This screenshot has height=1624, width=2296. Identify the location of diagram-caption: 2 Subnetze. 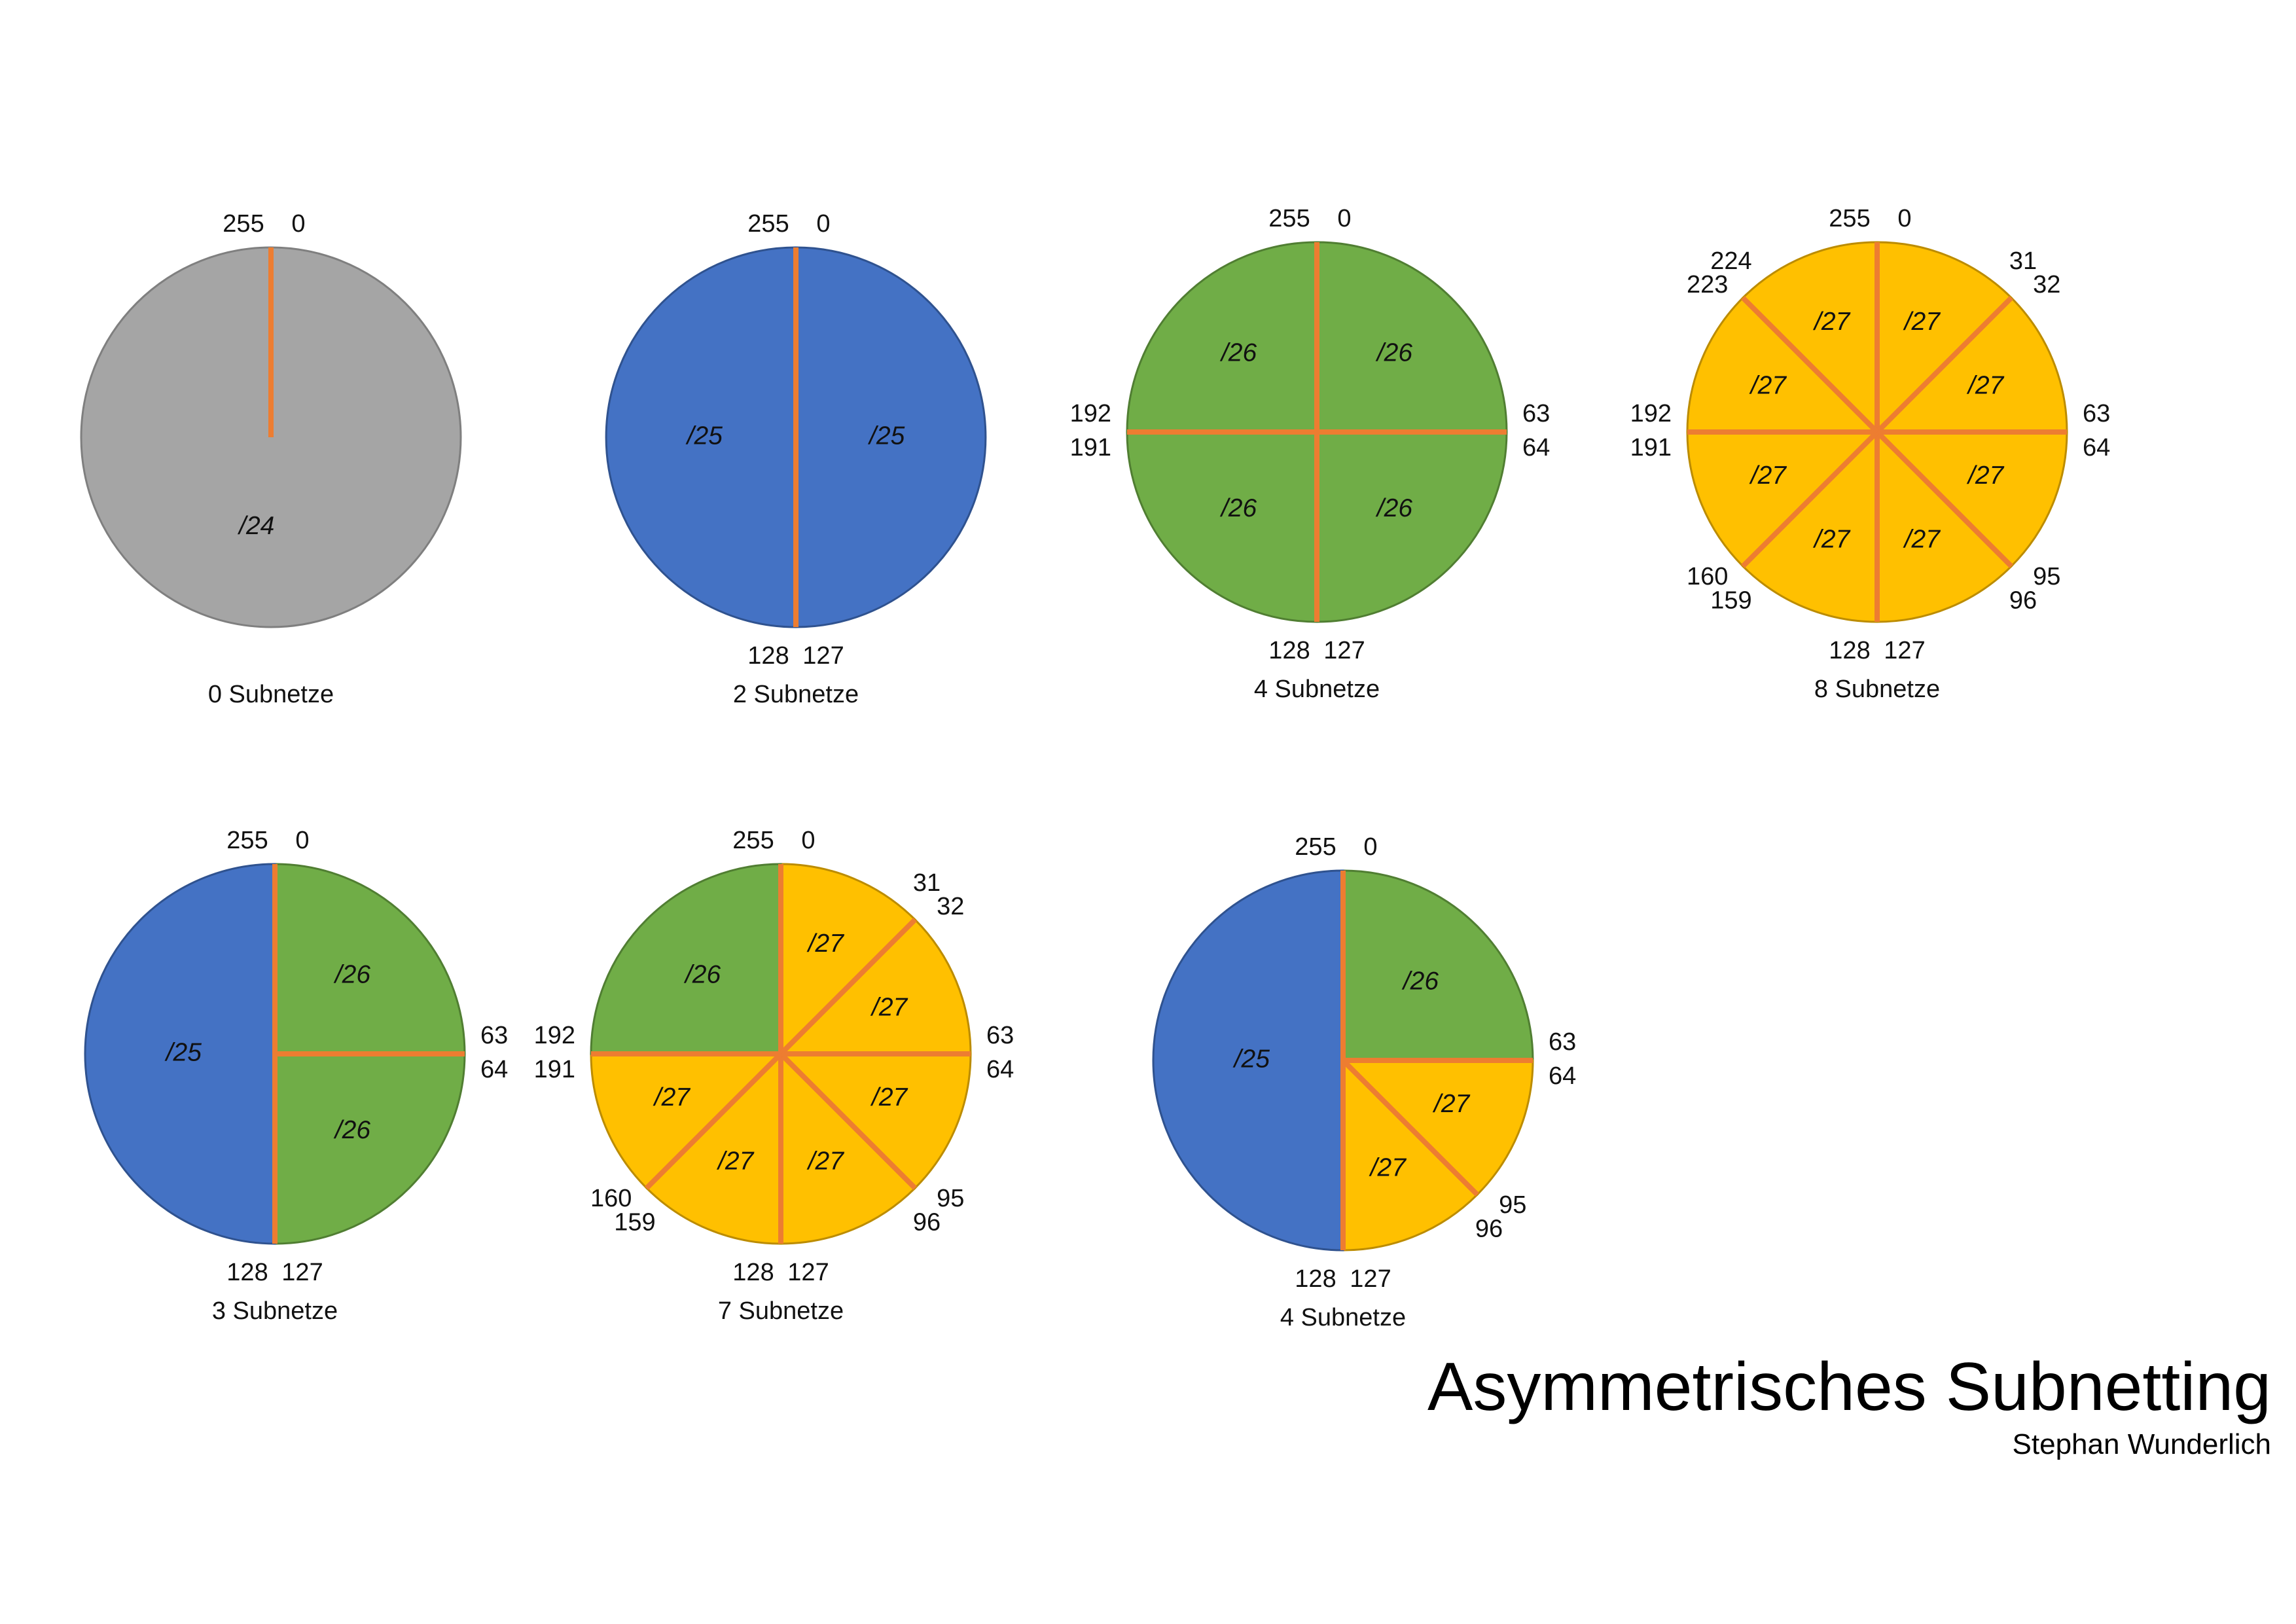
(796, 694).